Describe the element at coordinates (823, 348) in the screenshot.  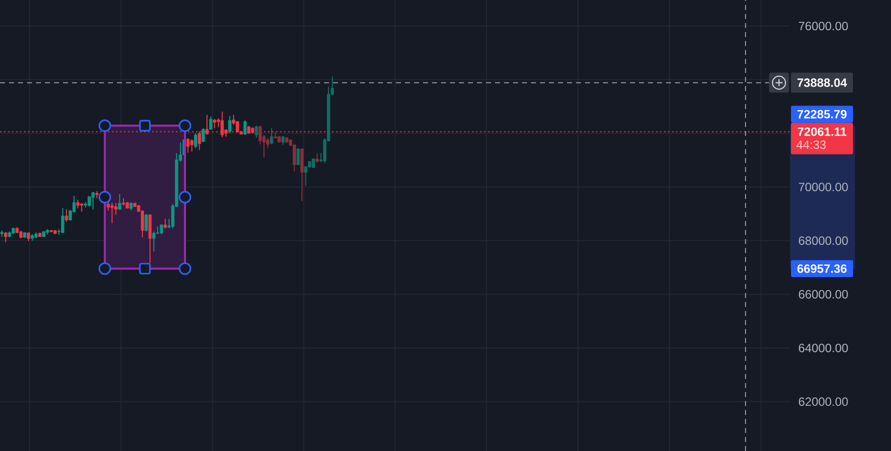
I see `y-tick-label: 64000.00` at that location.